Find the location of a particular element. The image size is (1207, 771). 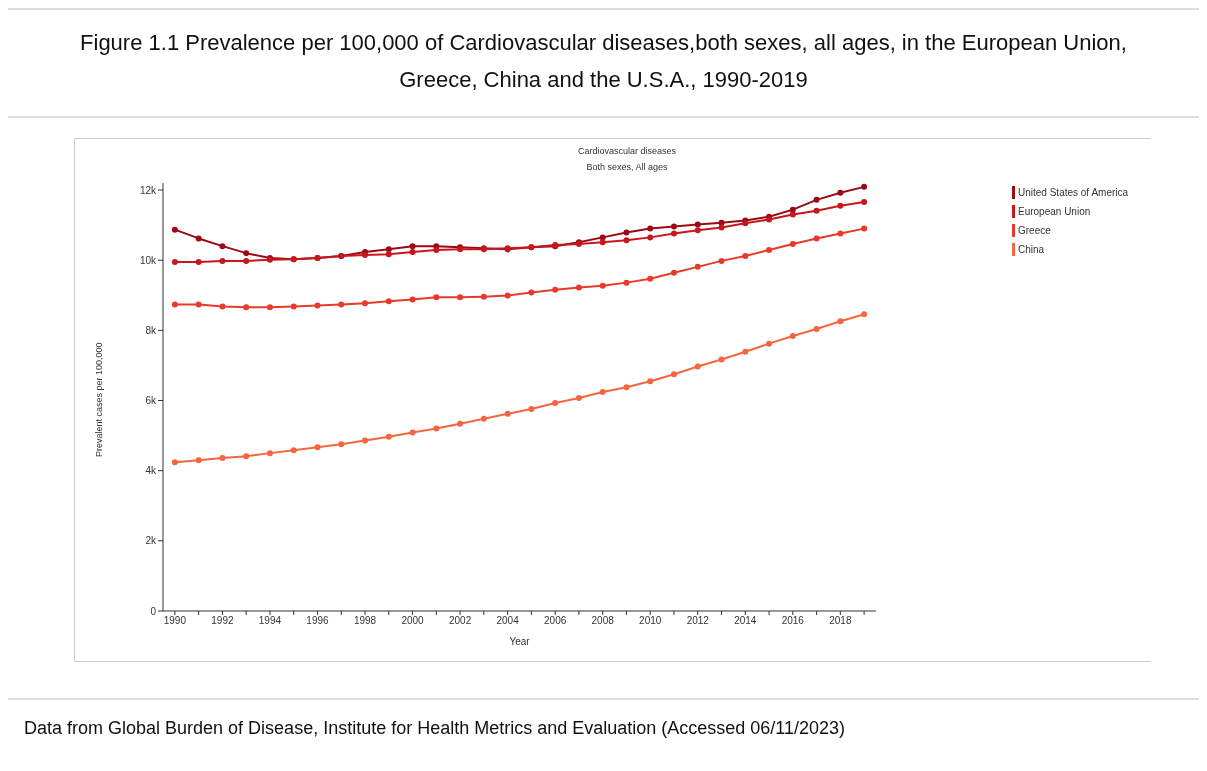

y-tick-label: 6k is located at coordinates (151, 401).